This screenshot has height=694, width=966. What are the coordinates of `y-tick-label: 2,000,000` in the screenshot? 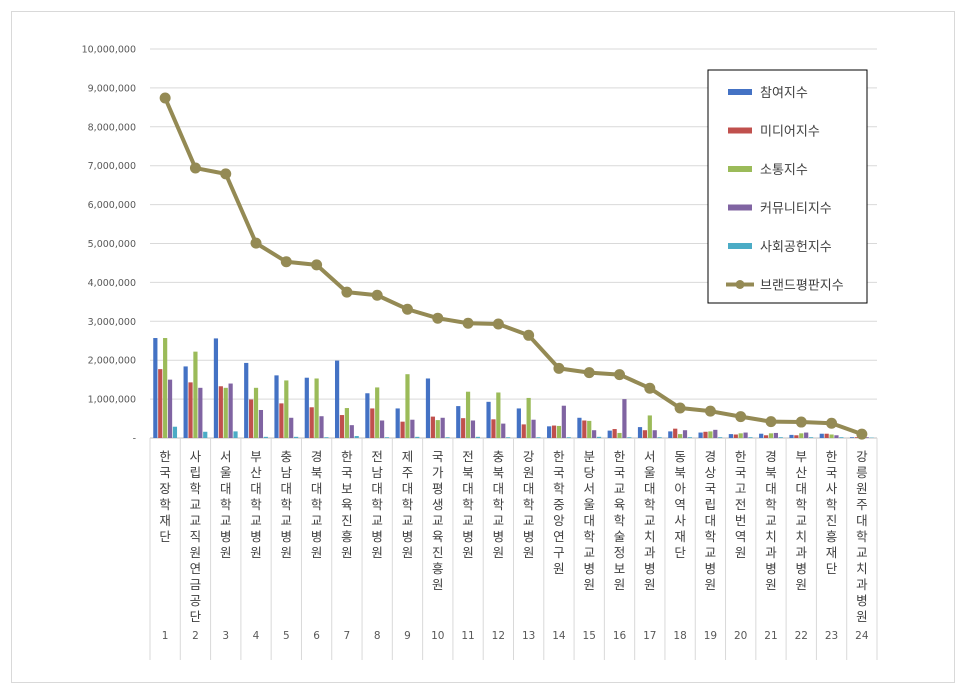 It's located at (112, 361).